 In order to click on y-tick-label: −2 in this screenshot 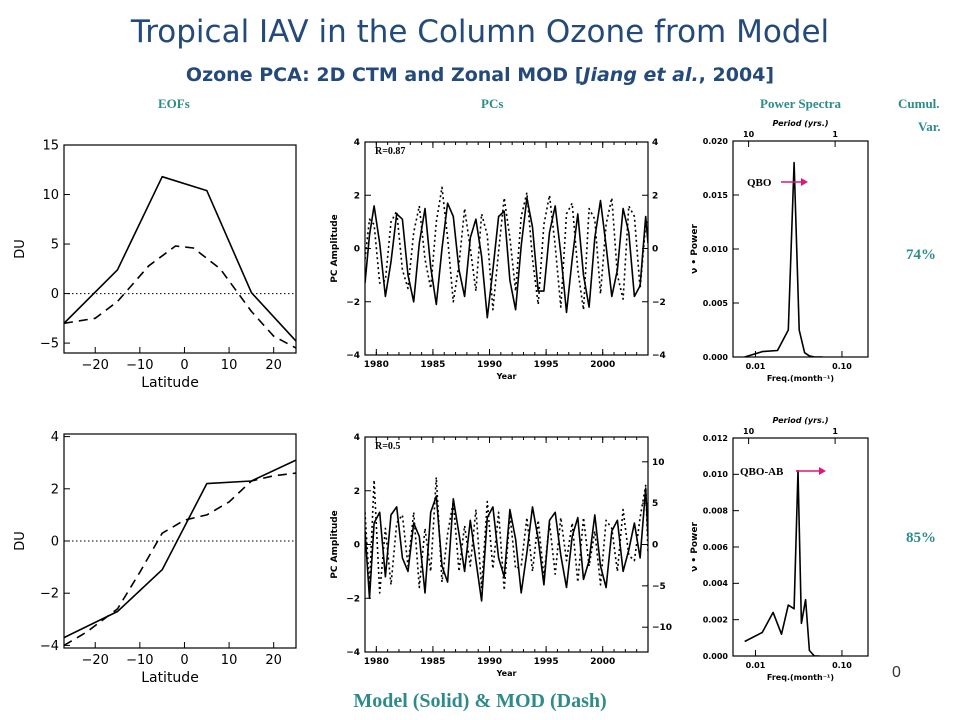, I will do `click(353, 599)`.